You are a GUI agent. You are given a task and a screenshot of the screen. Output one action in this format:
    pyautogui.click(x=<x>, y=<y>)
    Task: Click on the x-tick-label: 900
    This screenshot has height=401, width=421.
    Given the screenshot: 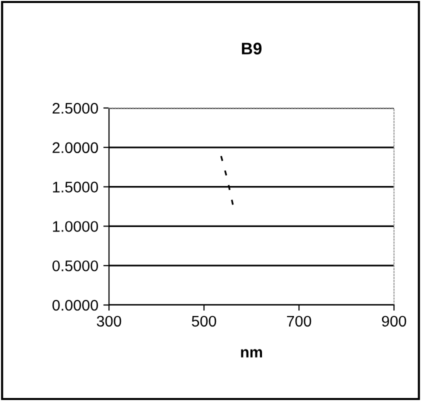 What is the action you would take?
    pyautogui.click(x=394, y=321)
    